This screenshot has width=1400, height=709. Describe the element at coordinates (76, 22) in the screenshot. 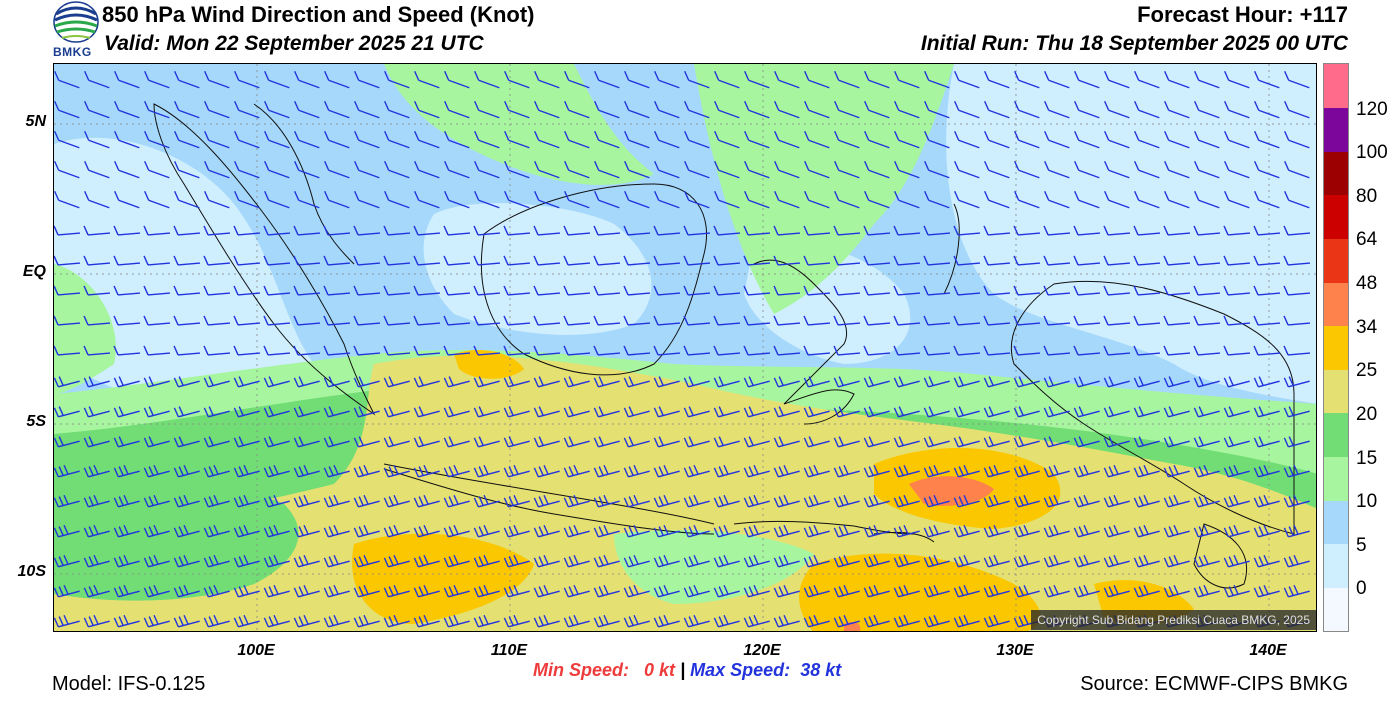

I see `bmkg-logo-icon` at that location.